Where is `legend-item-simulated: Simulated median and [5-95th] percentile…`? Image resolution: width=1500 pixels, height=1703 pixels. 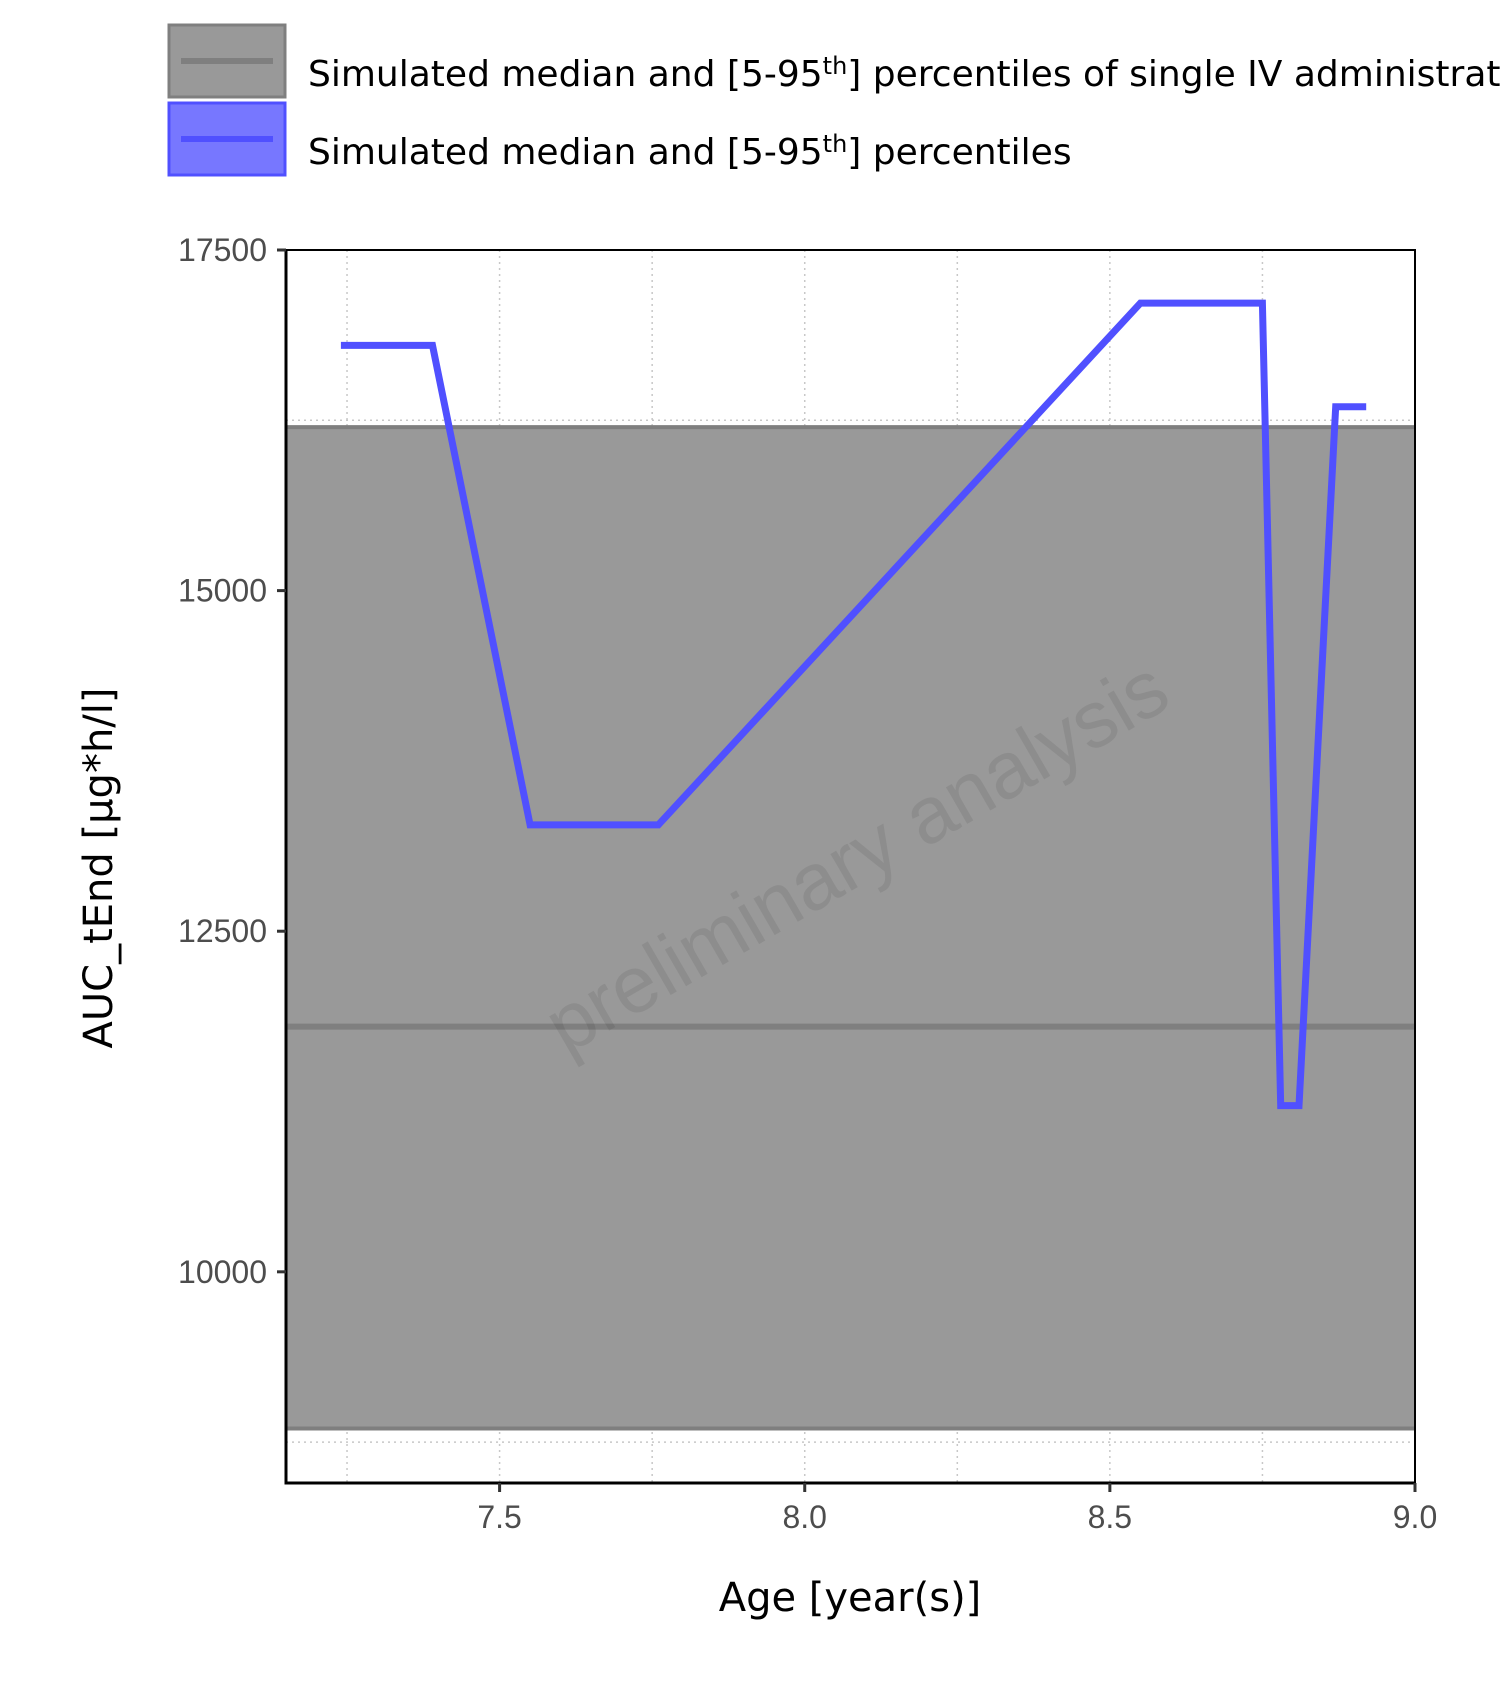
legend-item-simulated: Simulated median and [5-95th] percentile… is located at coordinates (619, 139).